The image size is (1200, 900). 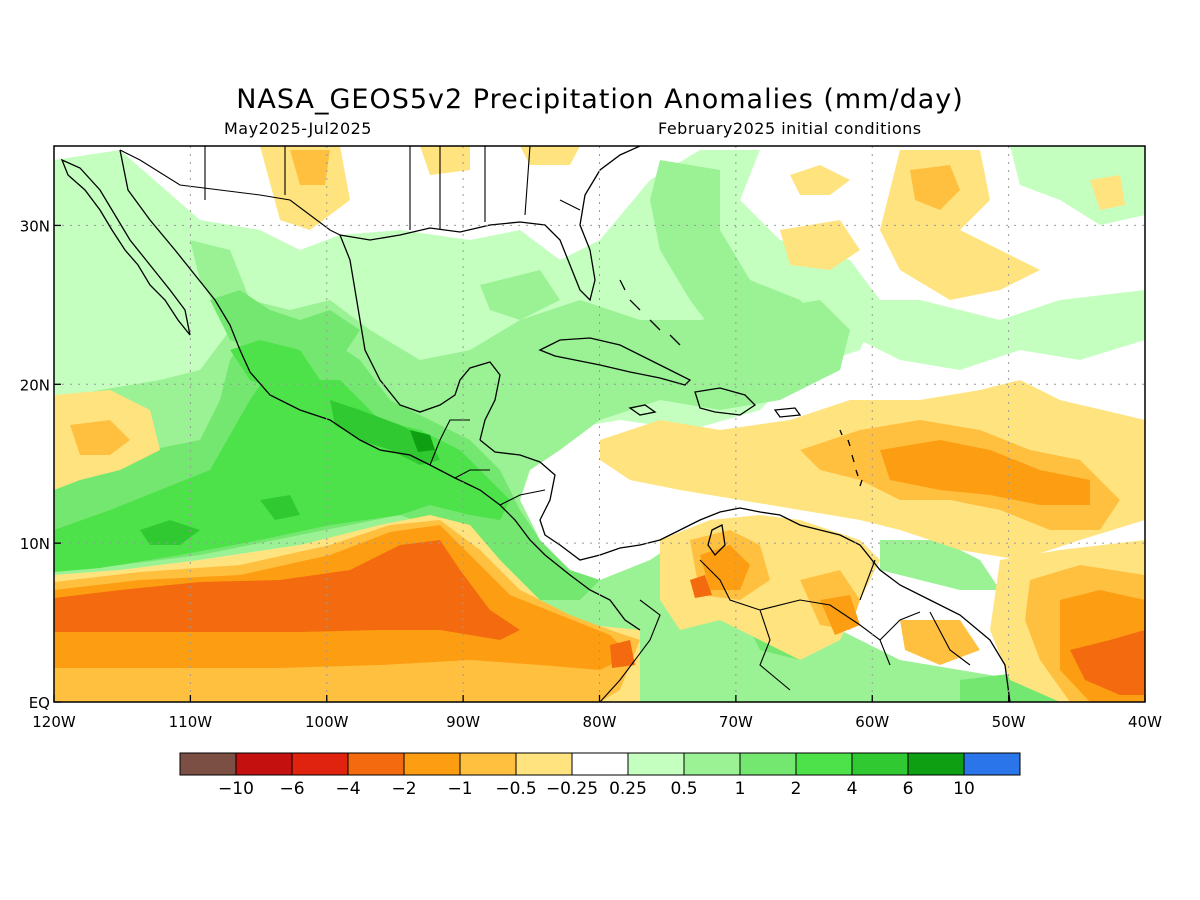 I want to click on jamaica-coast, so click(x=642, y=410).